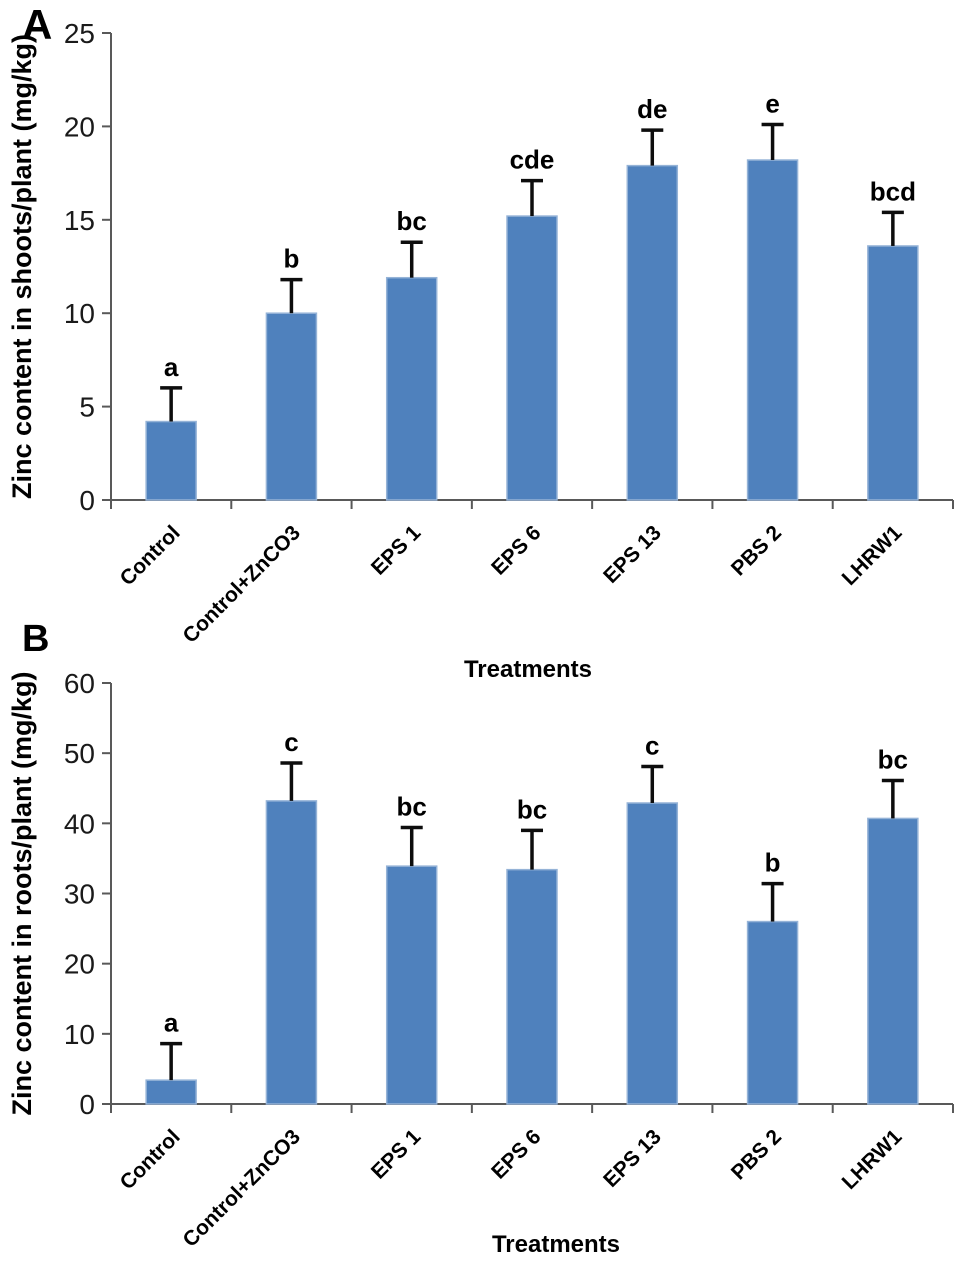 Image resolution: width=961 pixels, height=1285 pixels. Describe the element at coordinates (291, 259) in the screenshot. I see `sig-letter-control-znco3: b` at that location.